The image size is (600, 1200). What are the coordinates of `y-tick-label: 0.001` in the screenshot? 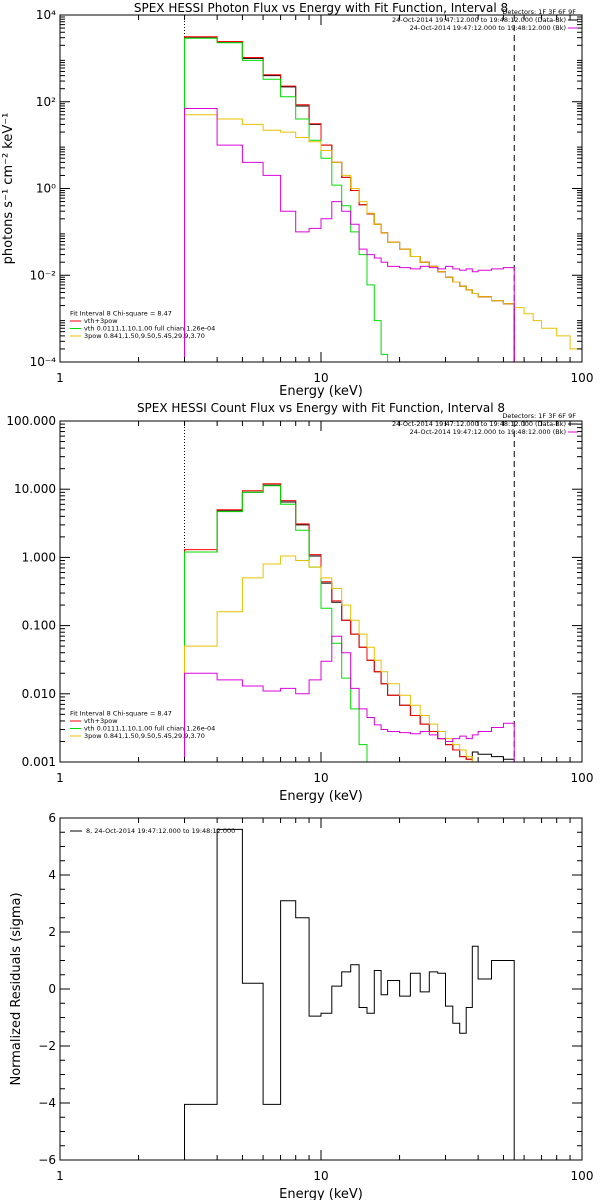 It's located at (39, 762).